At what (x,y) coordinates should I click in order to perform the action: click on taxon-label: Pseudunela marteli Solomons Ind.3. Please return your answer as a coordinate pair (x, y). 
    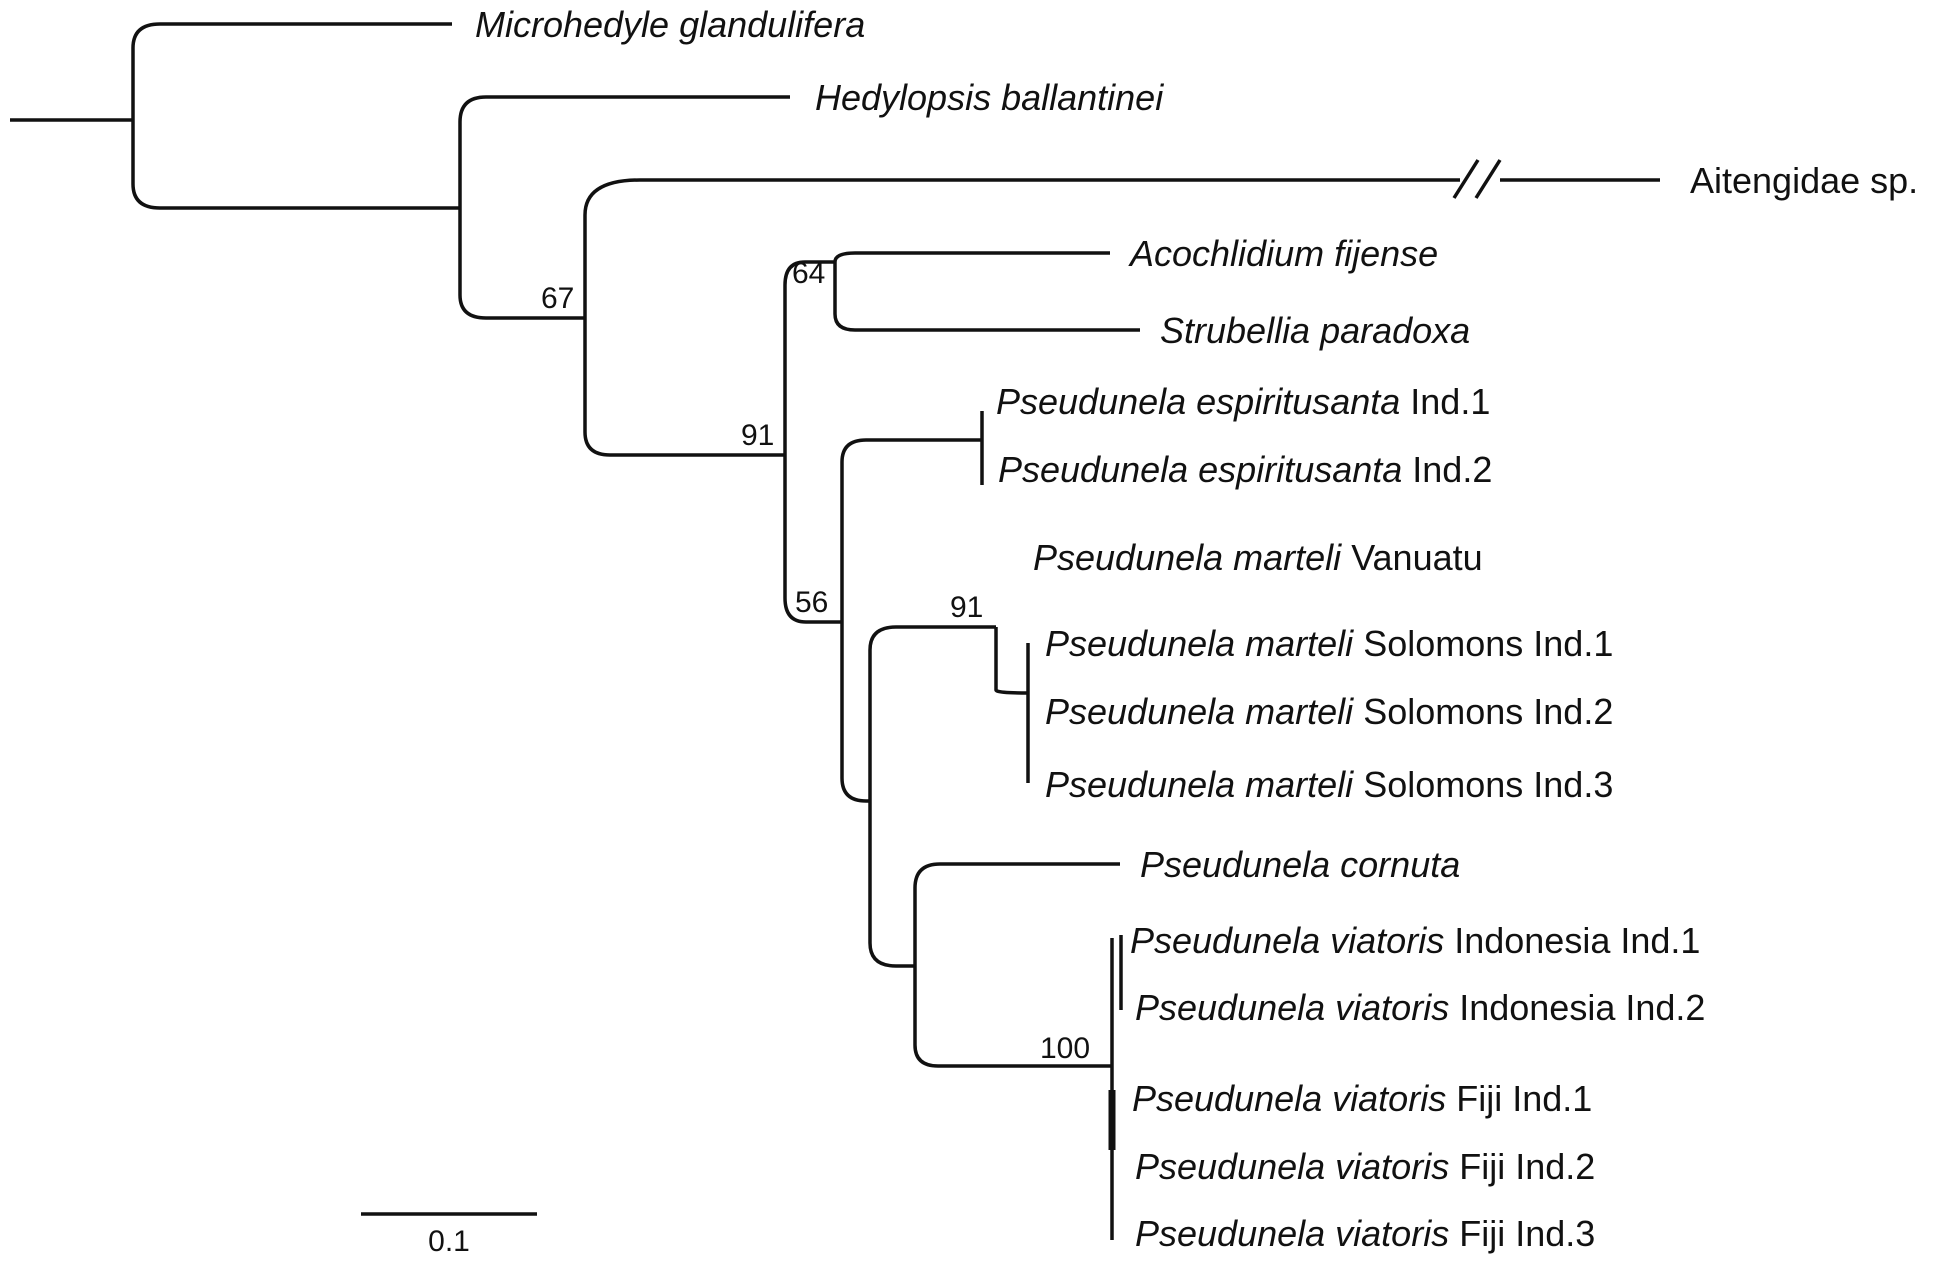
    Looking at the image, I should click on (1329, 784).